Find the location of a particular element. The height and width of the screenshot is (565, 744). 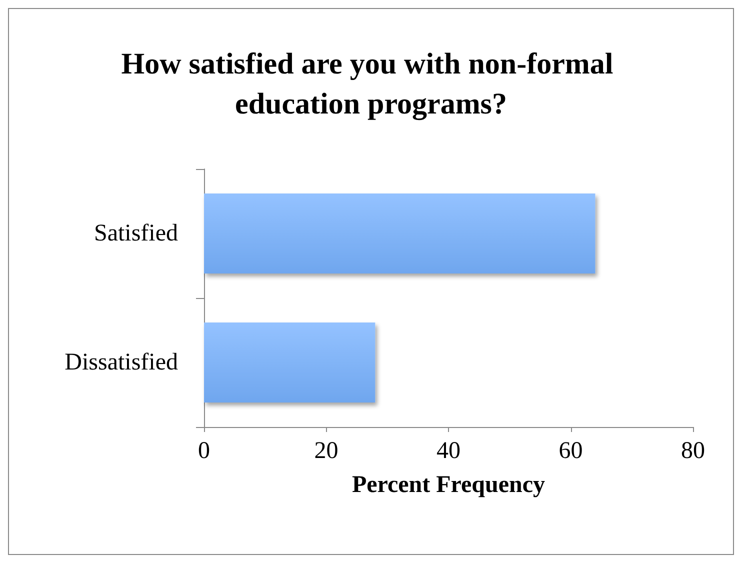

chart-title: How satisfied are you with non-formal education programs? is located at coordinates (371, 84).